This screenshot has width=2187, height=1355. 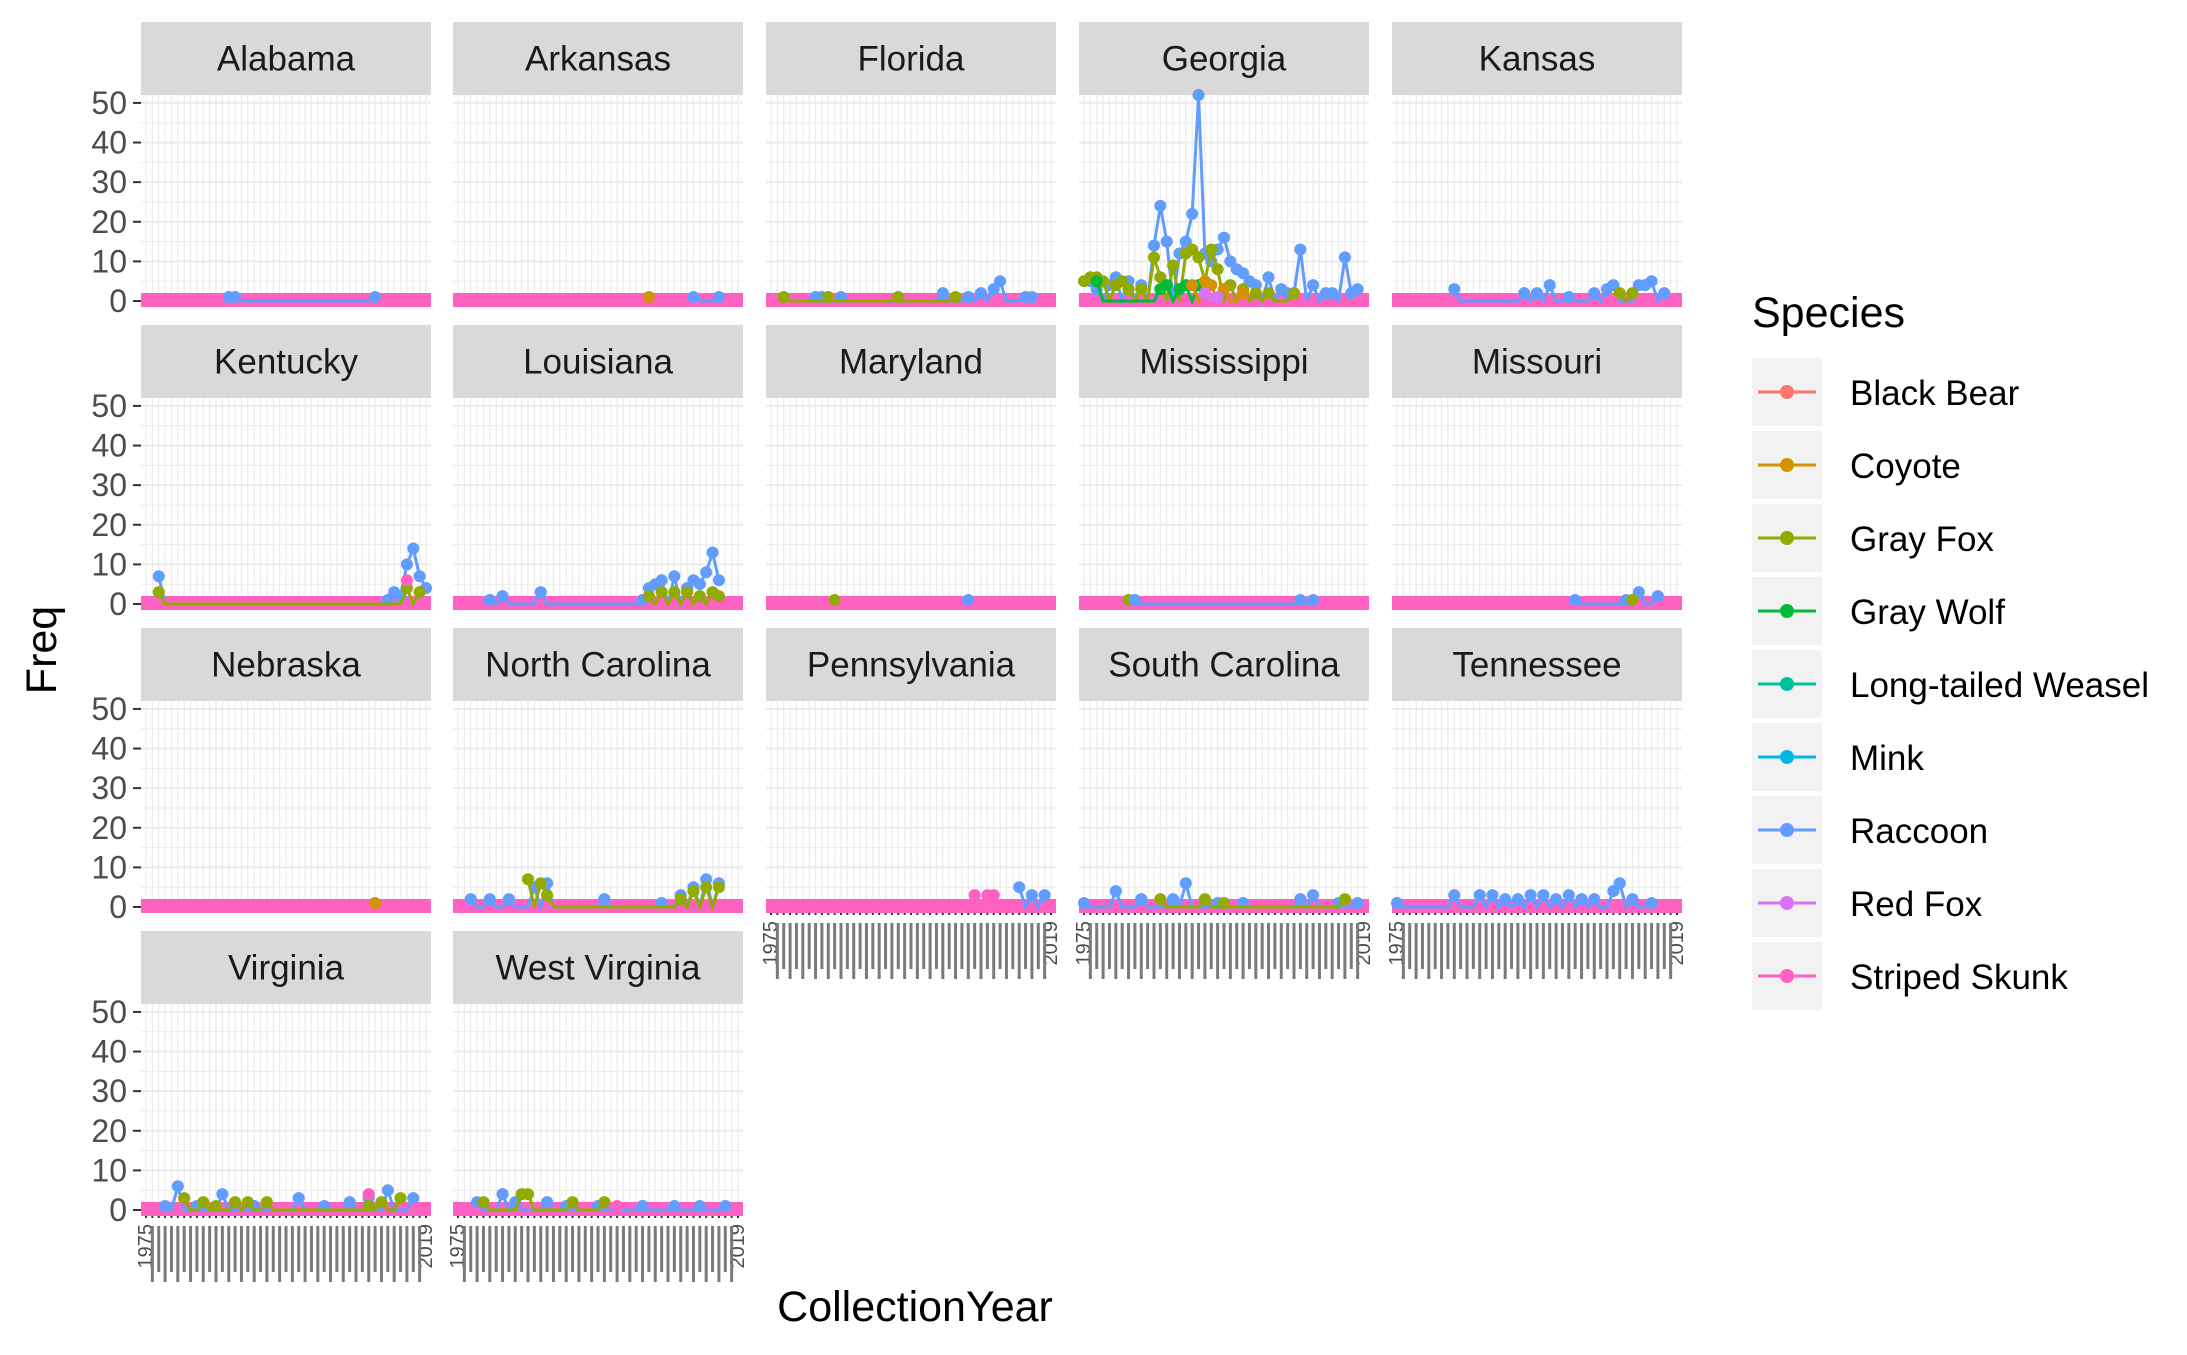 I want to click on facet-panel: Florida, so click(x=911, y=164).